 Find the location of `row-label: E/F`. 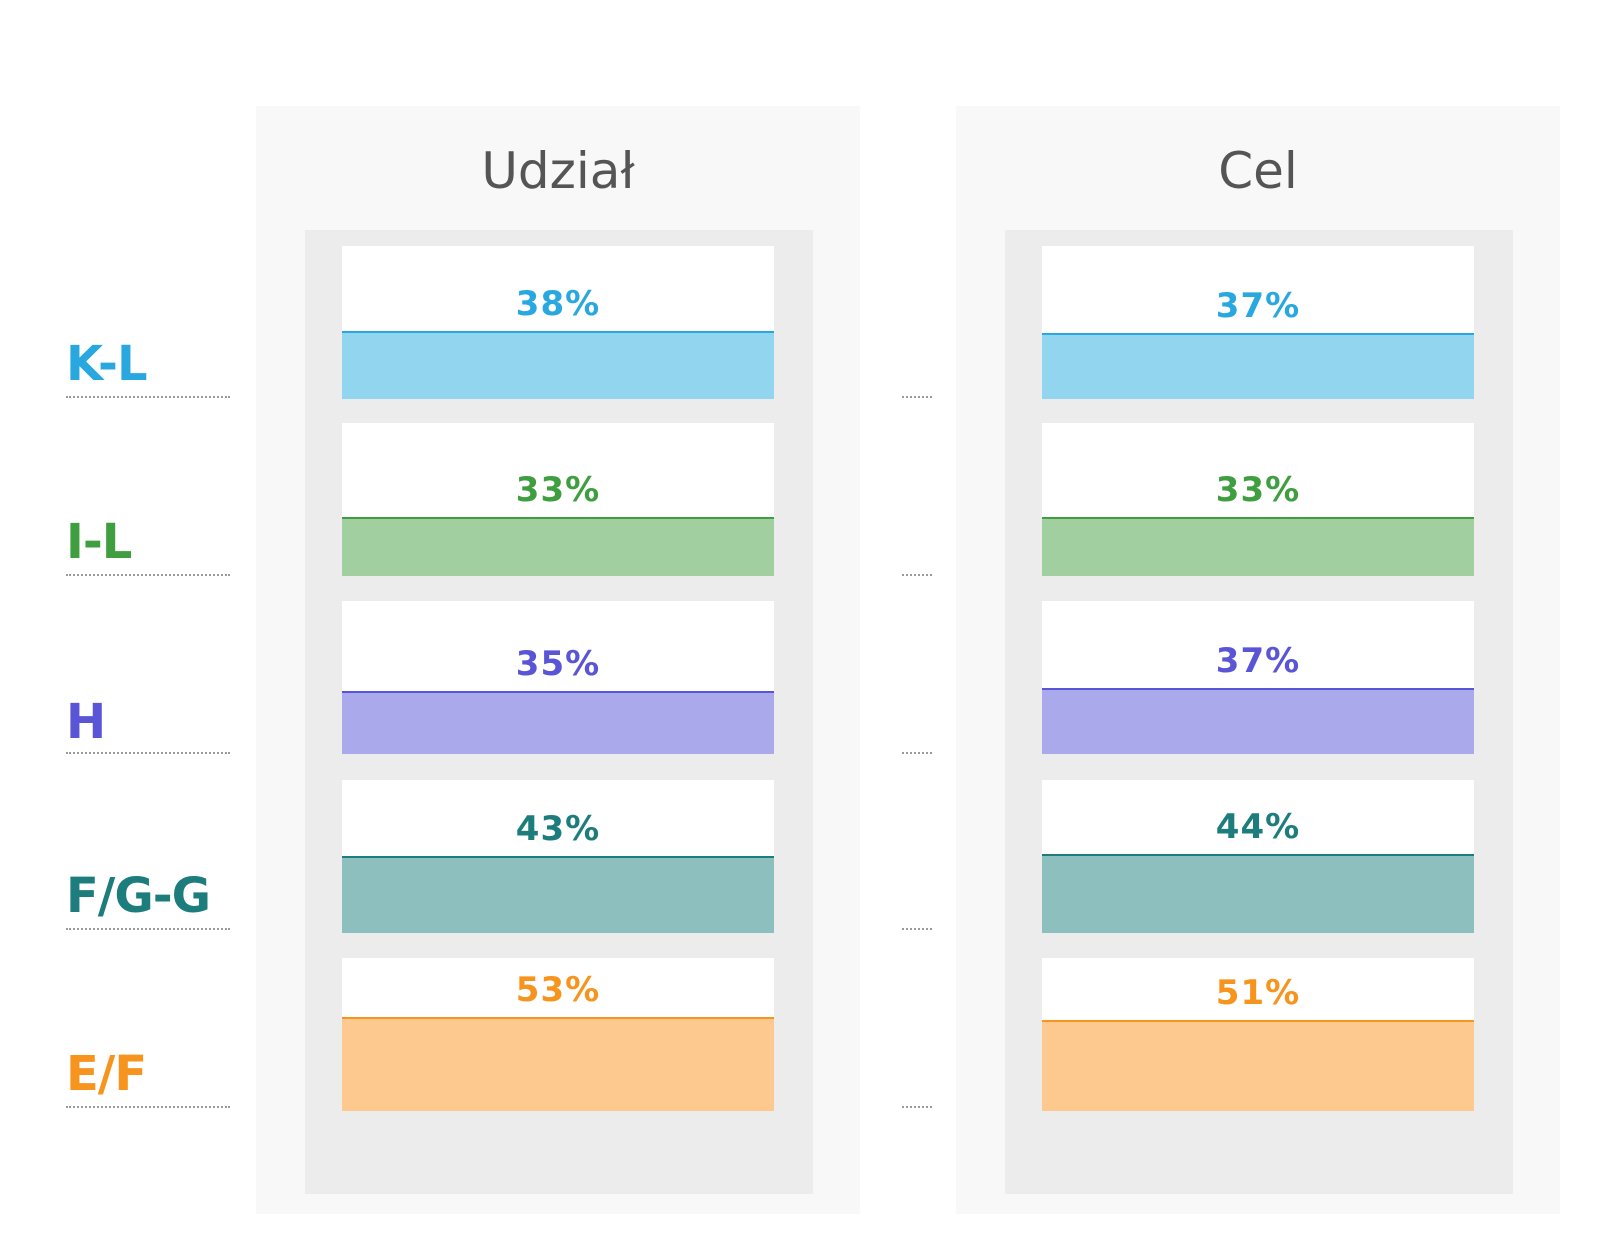

row-label: E/F is located at coordinates (106, 1074).